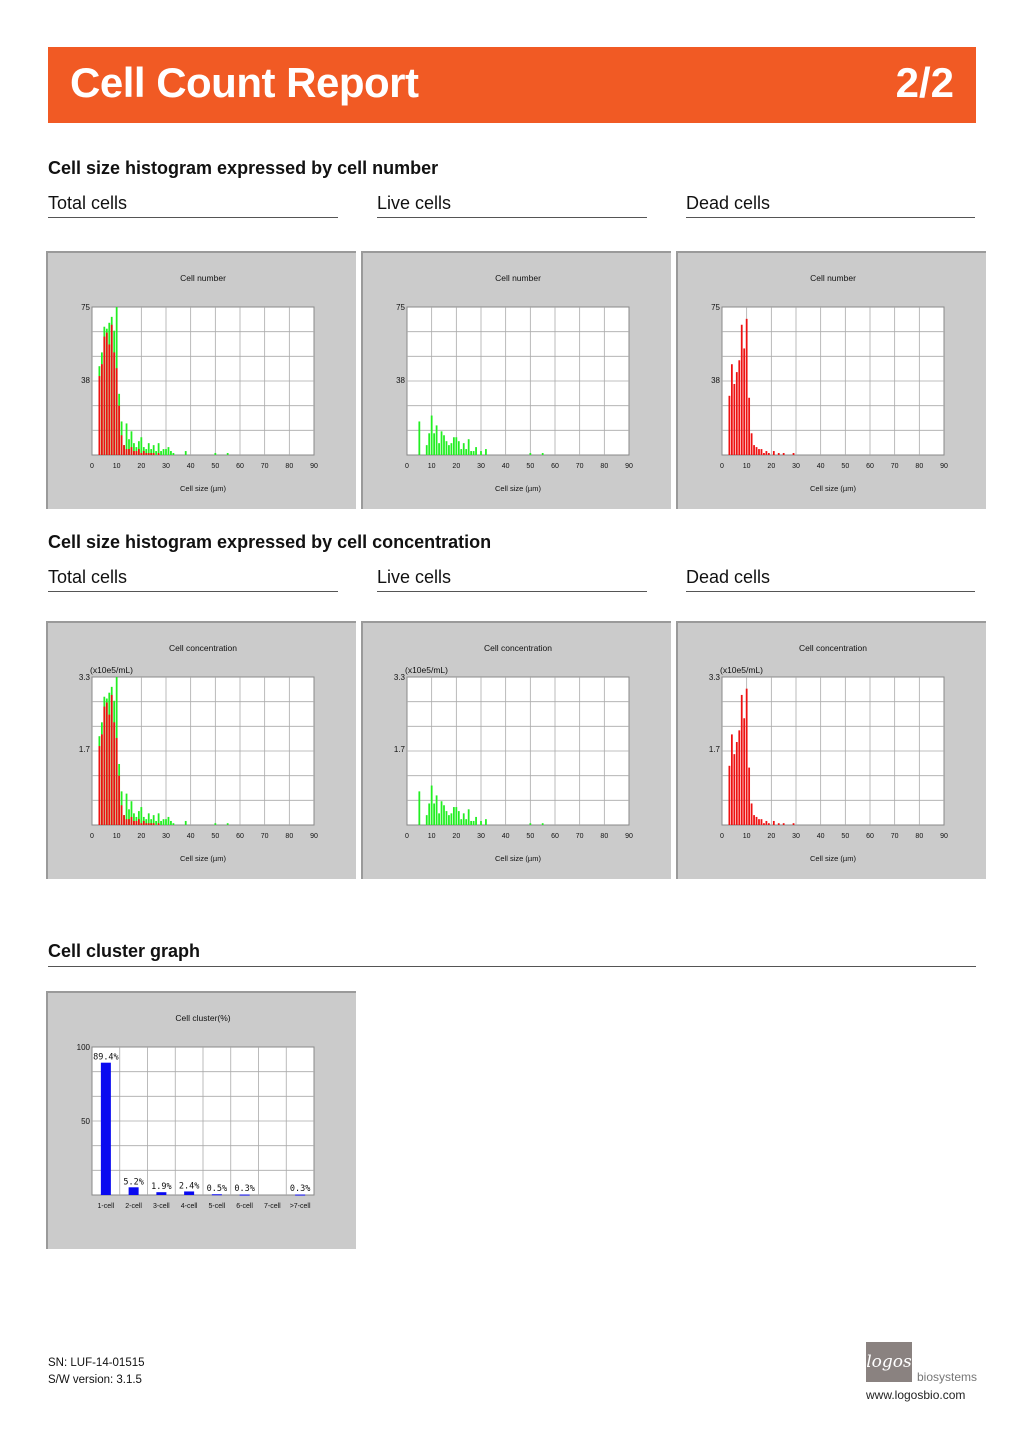 Image resolution: width=1024 pixels, height=1447 pixels. I want to click on subtitle-live-concentration: Live cells, so click(512, 579).